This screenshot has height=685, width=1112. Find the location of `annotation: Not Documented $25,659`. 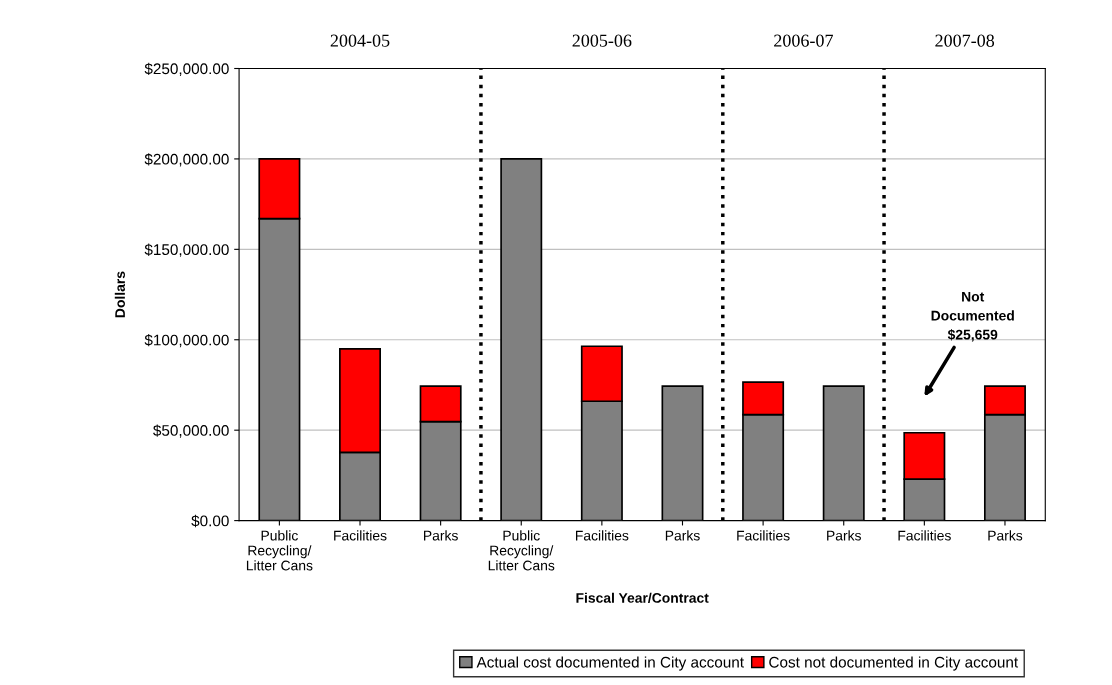

annotation: Not Documented $25,659 is located at coordinates (972, 316).